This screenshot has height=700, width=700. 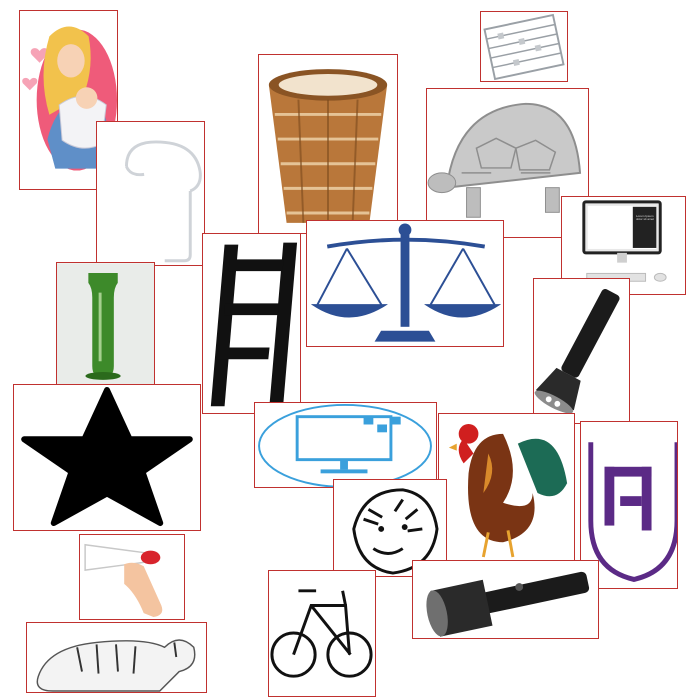 I want to click on flashlight-horizontal-tile, so click(x=505, y=599).